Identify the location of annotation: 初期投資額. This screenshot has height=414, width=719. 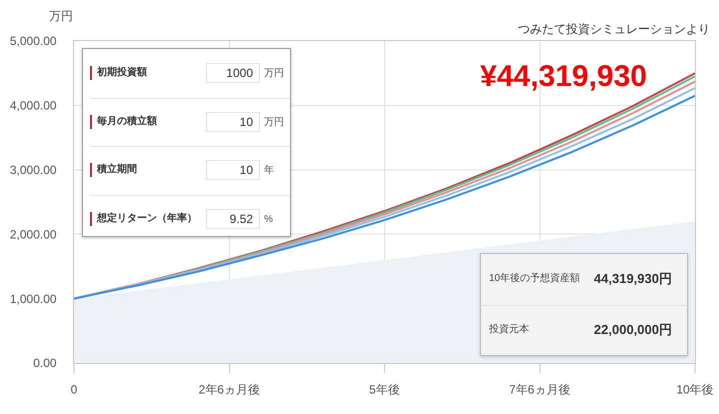
(122, 73).